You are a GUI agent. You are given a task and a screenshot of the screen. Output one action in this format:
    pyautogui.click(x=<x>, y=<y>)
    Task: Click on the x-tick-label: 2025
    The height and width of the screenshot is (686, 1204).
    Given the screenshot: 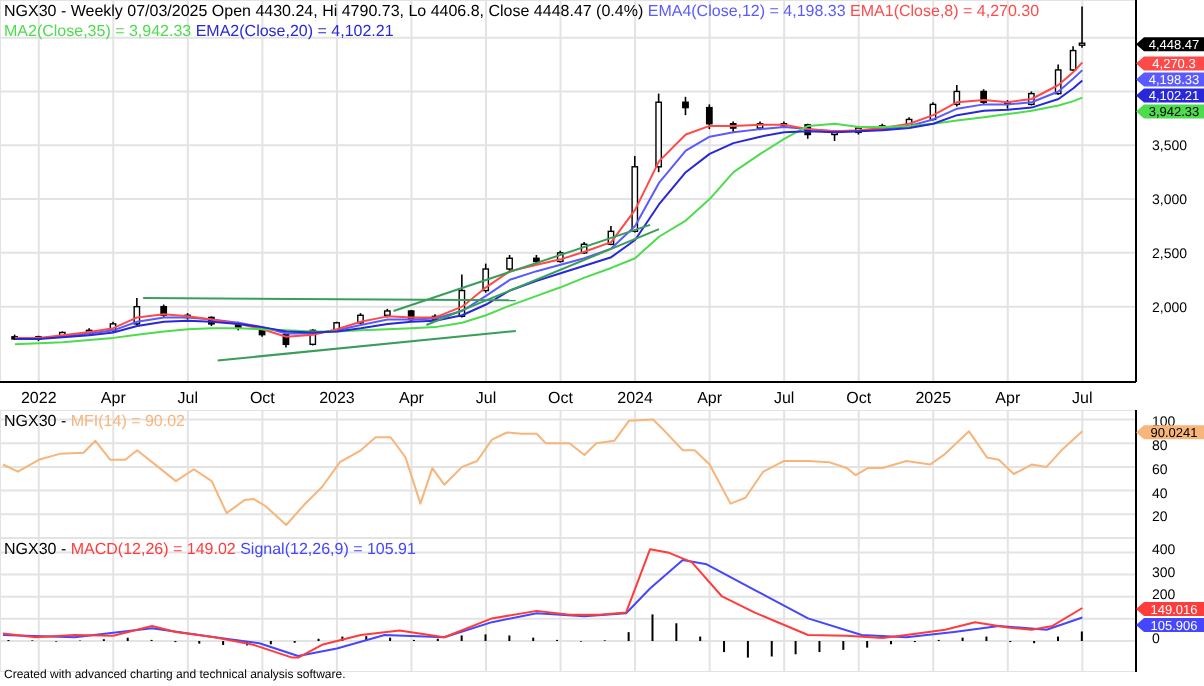 What is the action you would take?
    pyautogui.click(x=934, y=398)
    